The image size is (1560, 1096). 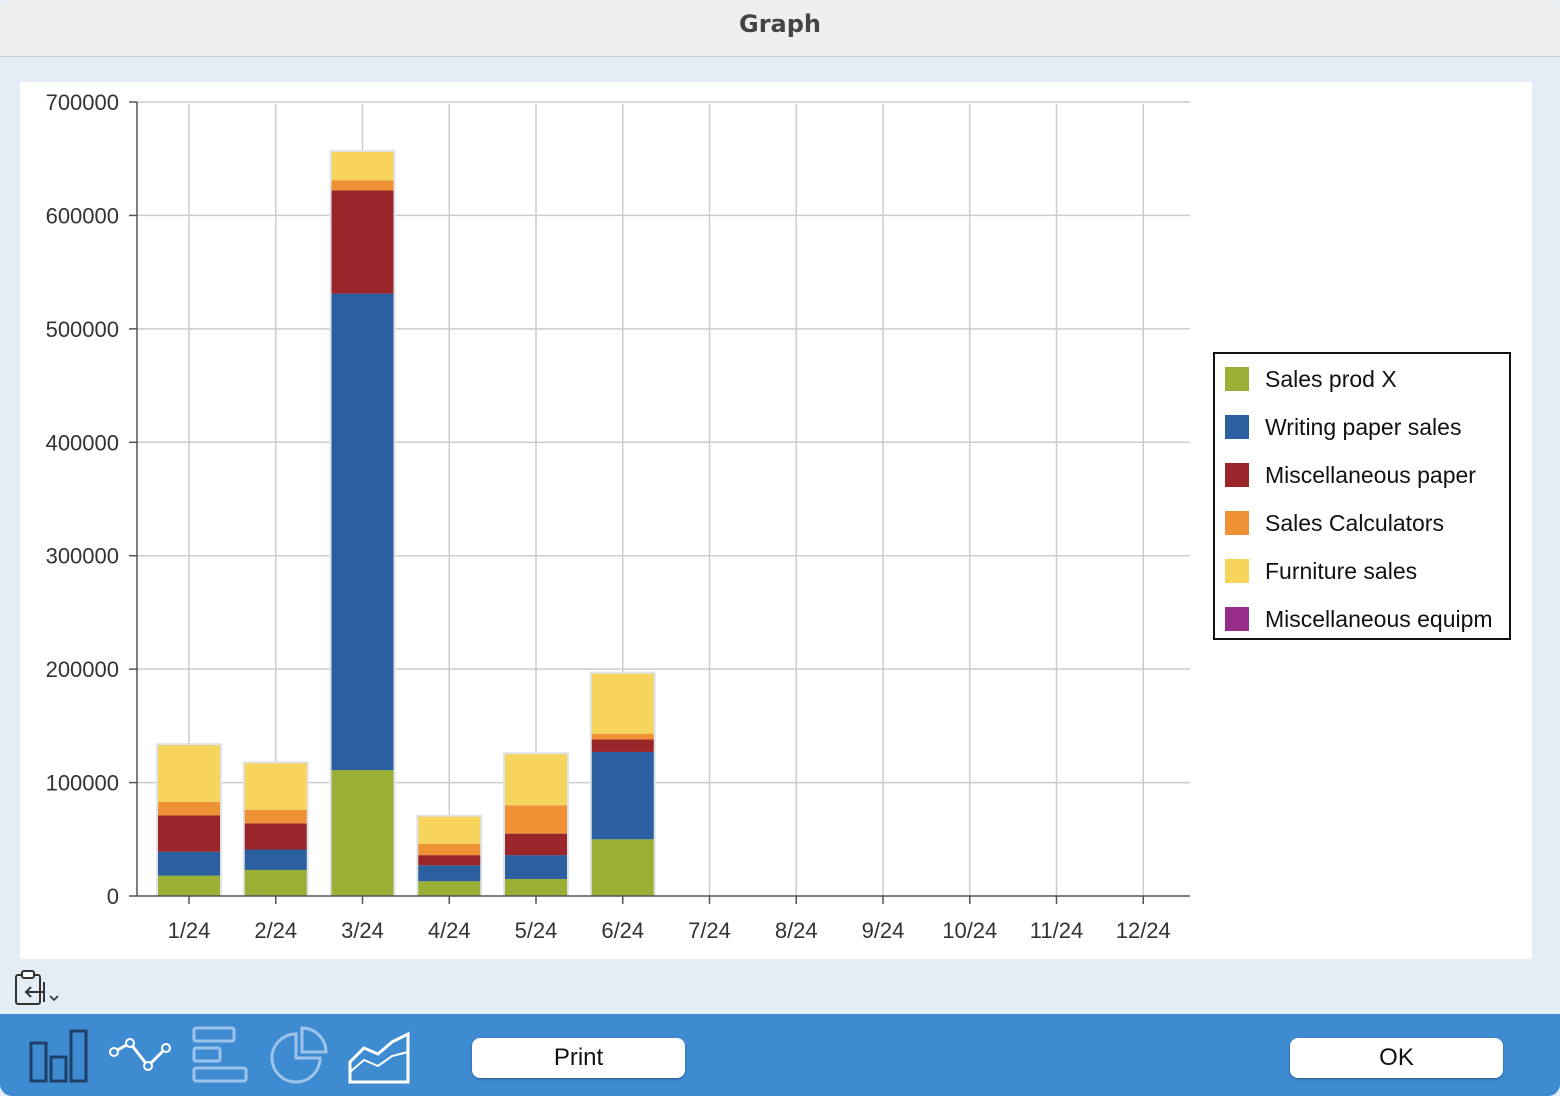 What do you see at coordinates (82, 102) in the screenshot?
I see `y-tick-label: 700000` at bounding box center [82, 102].